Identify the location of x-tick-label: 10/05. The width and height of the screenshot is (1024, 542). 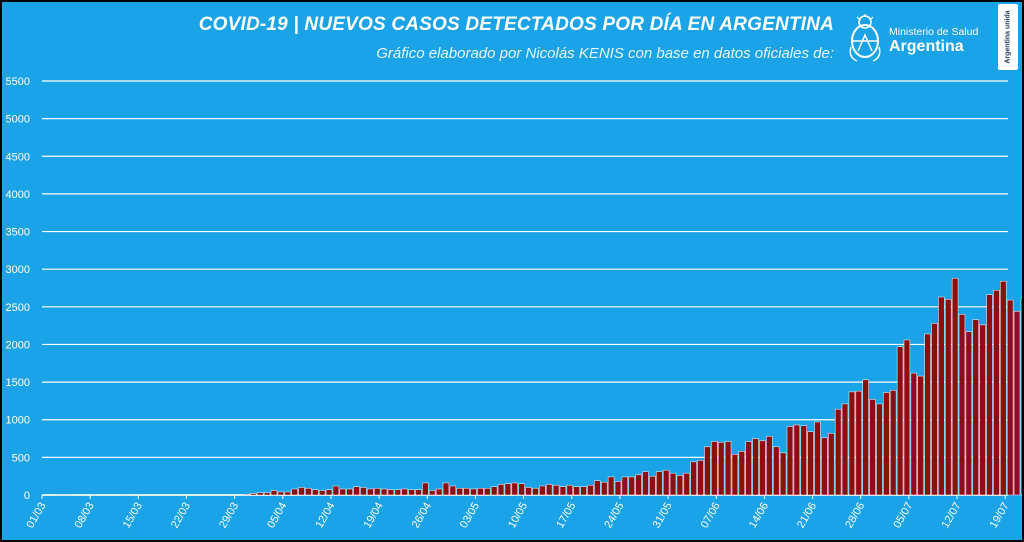
(518, 516).